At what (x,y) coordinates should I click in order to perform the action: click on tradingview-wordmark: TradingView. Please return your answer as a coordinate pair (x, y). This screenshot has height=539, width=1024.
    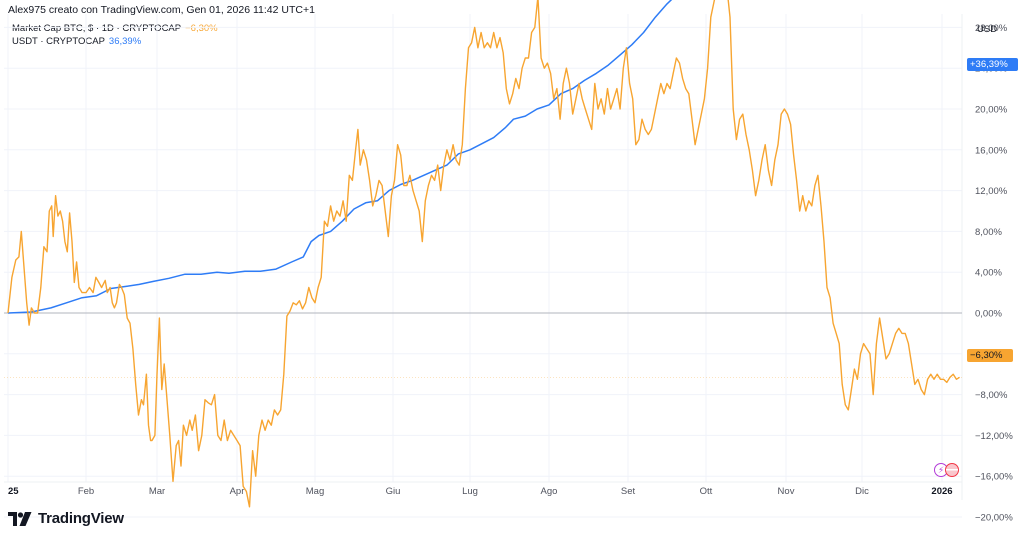
    Looking at the image, I should click on (81, 518).